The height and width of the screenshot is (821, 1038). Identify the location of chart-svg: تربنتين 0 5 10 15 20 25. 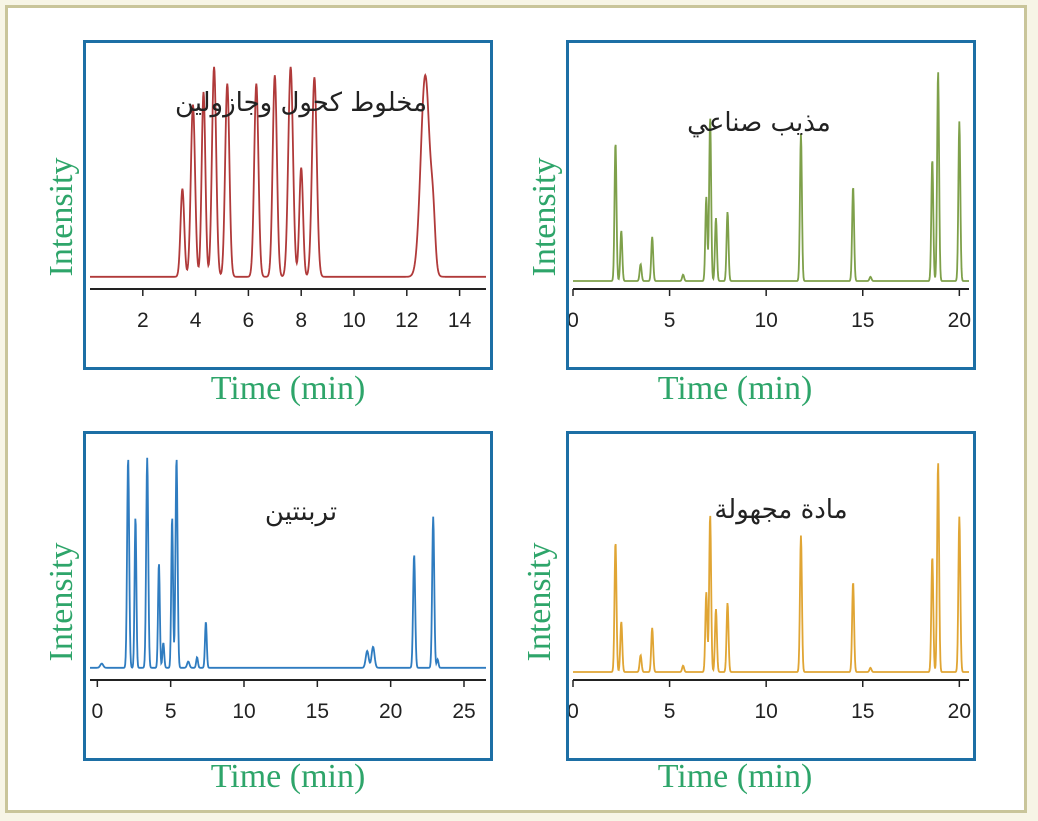
(288, 590).